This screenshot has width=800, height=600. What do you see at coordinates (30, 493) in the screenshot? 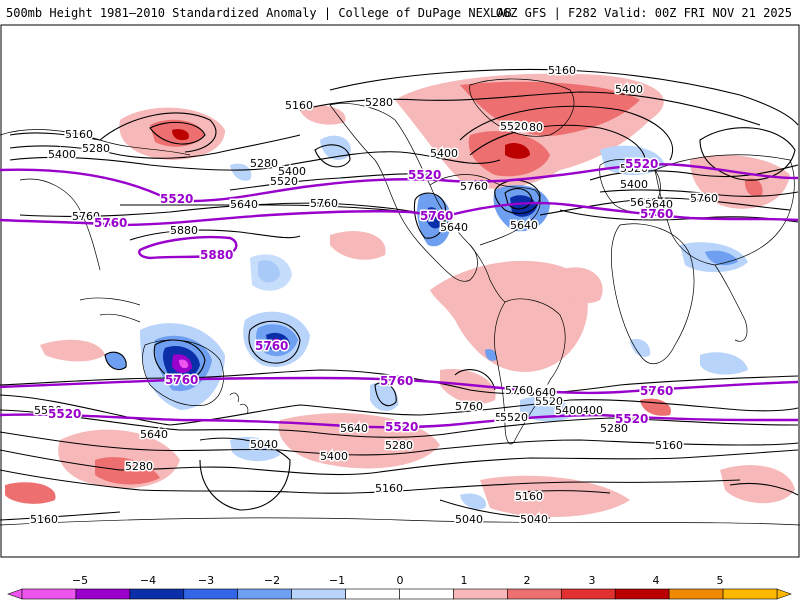
I see `positive-anomaly-sw` at bounding box center [30, 493].